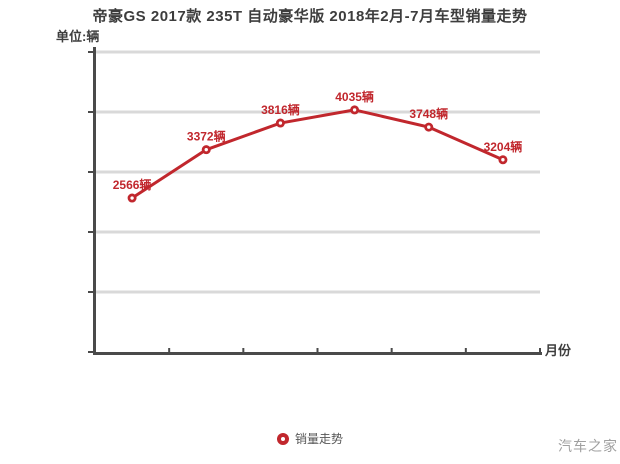  I want to click on sales-line, so click(317, 154).